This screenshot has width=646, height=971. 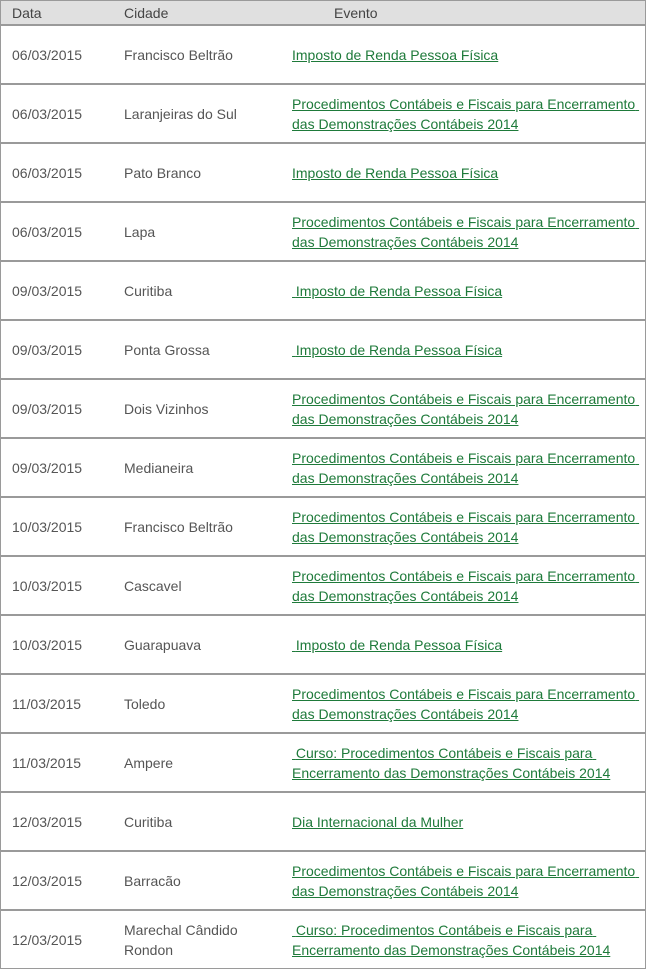 What do you see at coordinates (163, 172) in the screenshot?
I see `row-city: Pato Branco` at bounding box center [163, 172].